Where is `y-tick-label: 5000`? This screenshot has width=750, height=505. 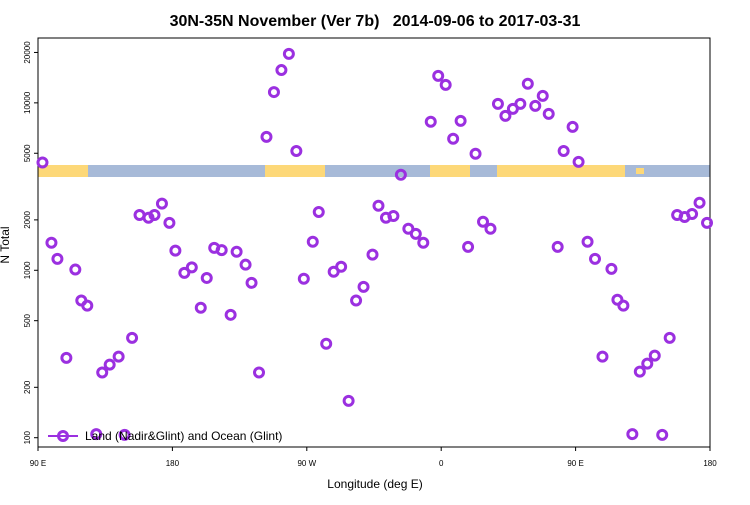 y-tick-label: 5000 is located at coordinates (27, 153).